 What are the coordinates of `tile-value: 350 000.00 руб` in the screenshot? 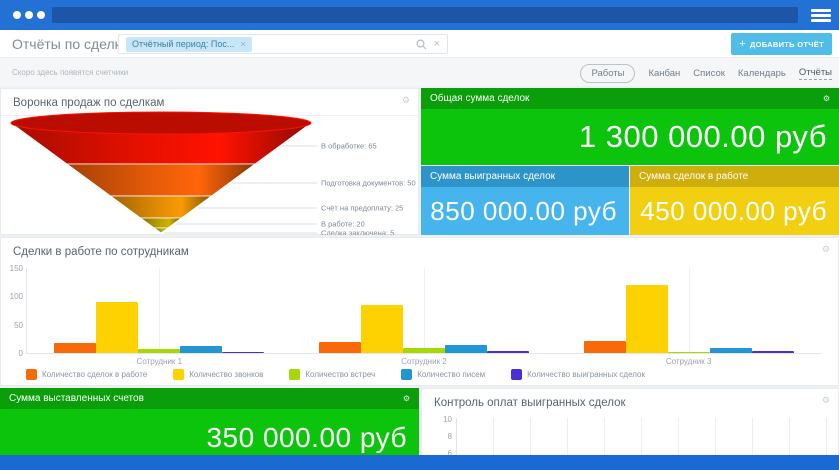 It's located at (306, 437).